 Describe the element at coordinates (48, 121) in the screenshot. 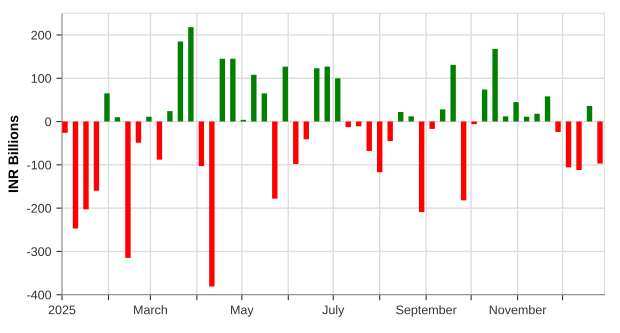

I see `y-tick-label: 0` at that location.